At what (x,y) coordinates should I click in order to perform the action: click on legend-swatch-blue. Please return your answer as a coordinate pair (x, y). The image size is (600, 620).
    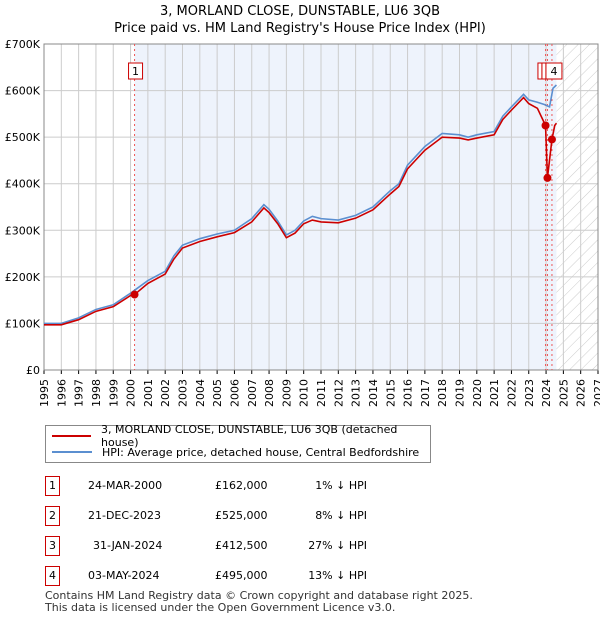
    Looking at the image, I should click on (72, 452).